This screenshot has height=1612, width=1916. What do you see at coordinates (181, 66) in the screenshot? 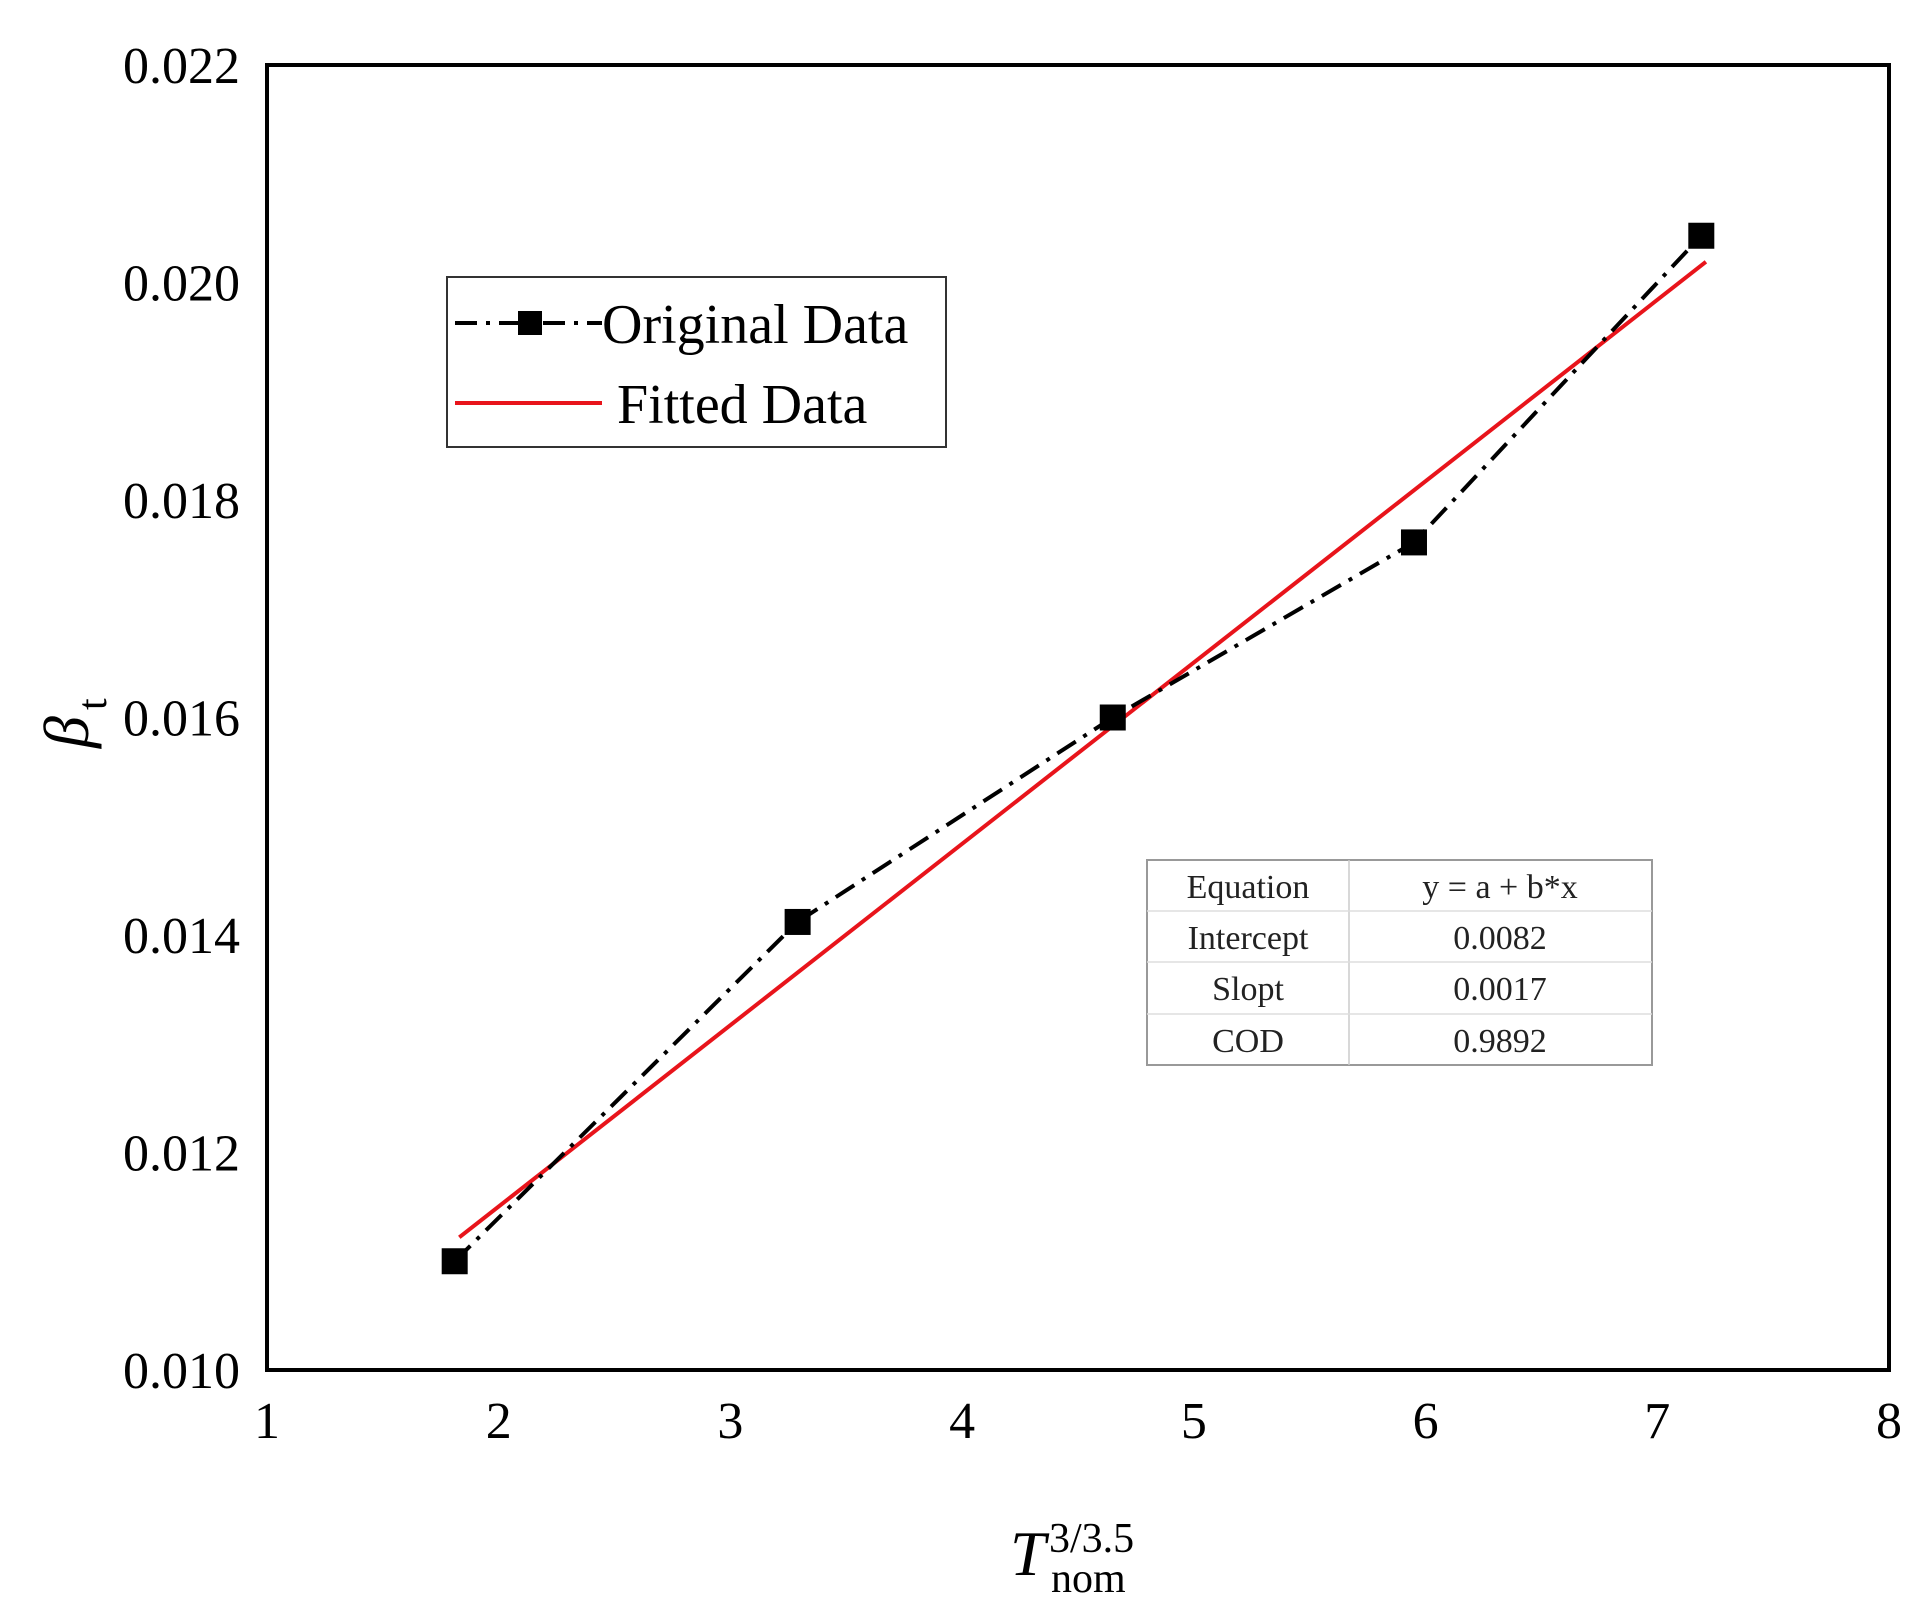
I see `y-tick-label: 0.022` at bounding box center [181, 66].